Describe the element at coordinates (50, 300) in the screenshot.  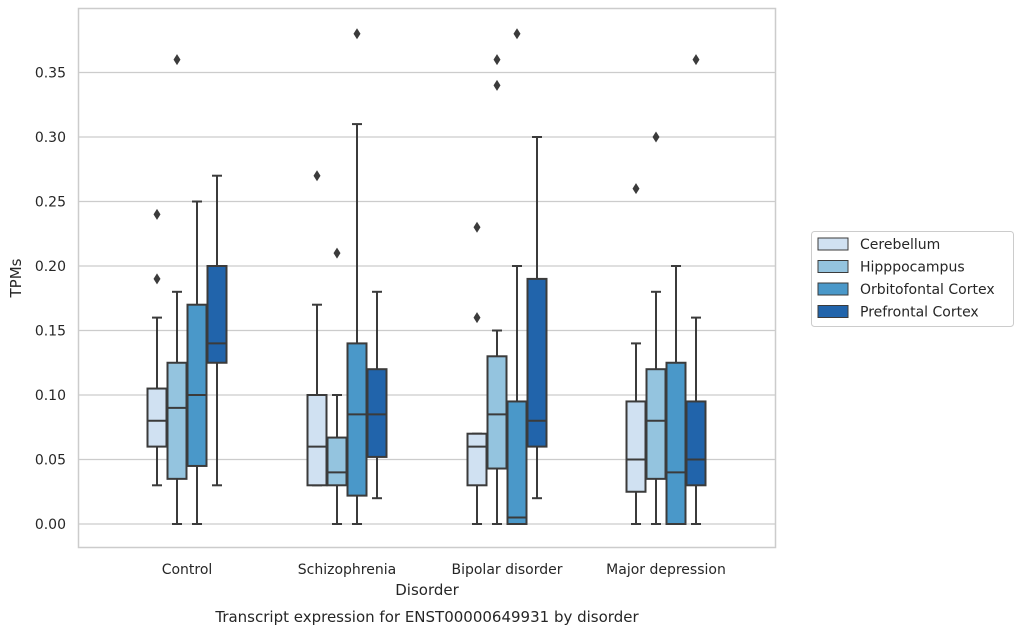
I see `y-tick-labels: 0.00 0.05 0.10 0.15 0.20 0.25 0.30 0.35` at that location.